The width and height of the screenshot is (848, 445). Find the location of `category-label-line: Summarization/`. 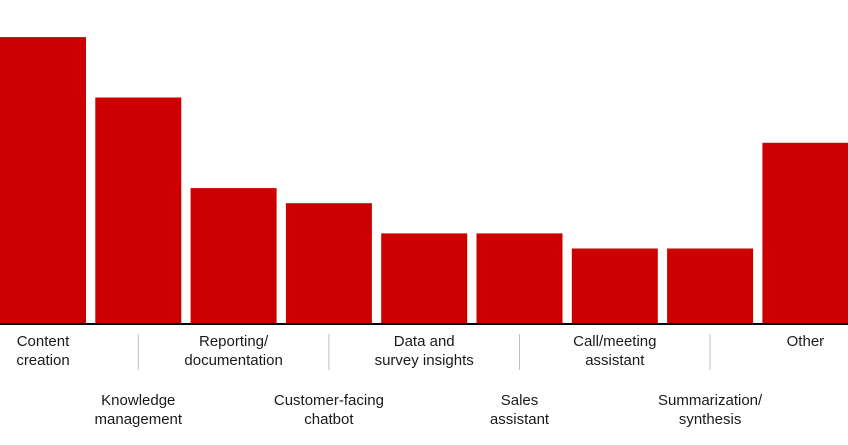

category-label-line: Summarization/ is located at coordinates (710, 400).